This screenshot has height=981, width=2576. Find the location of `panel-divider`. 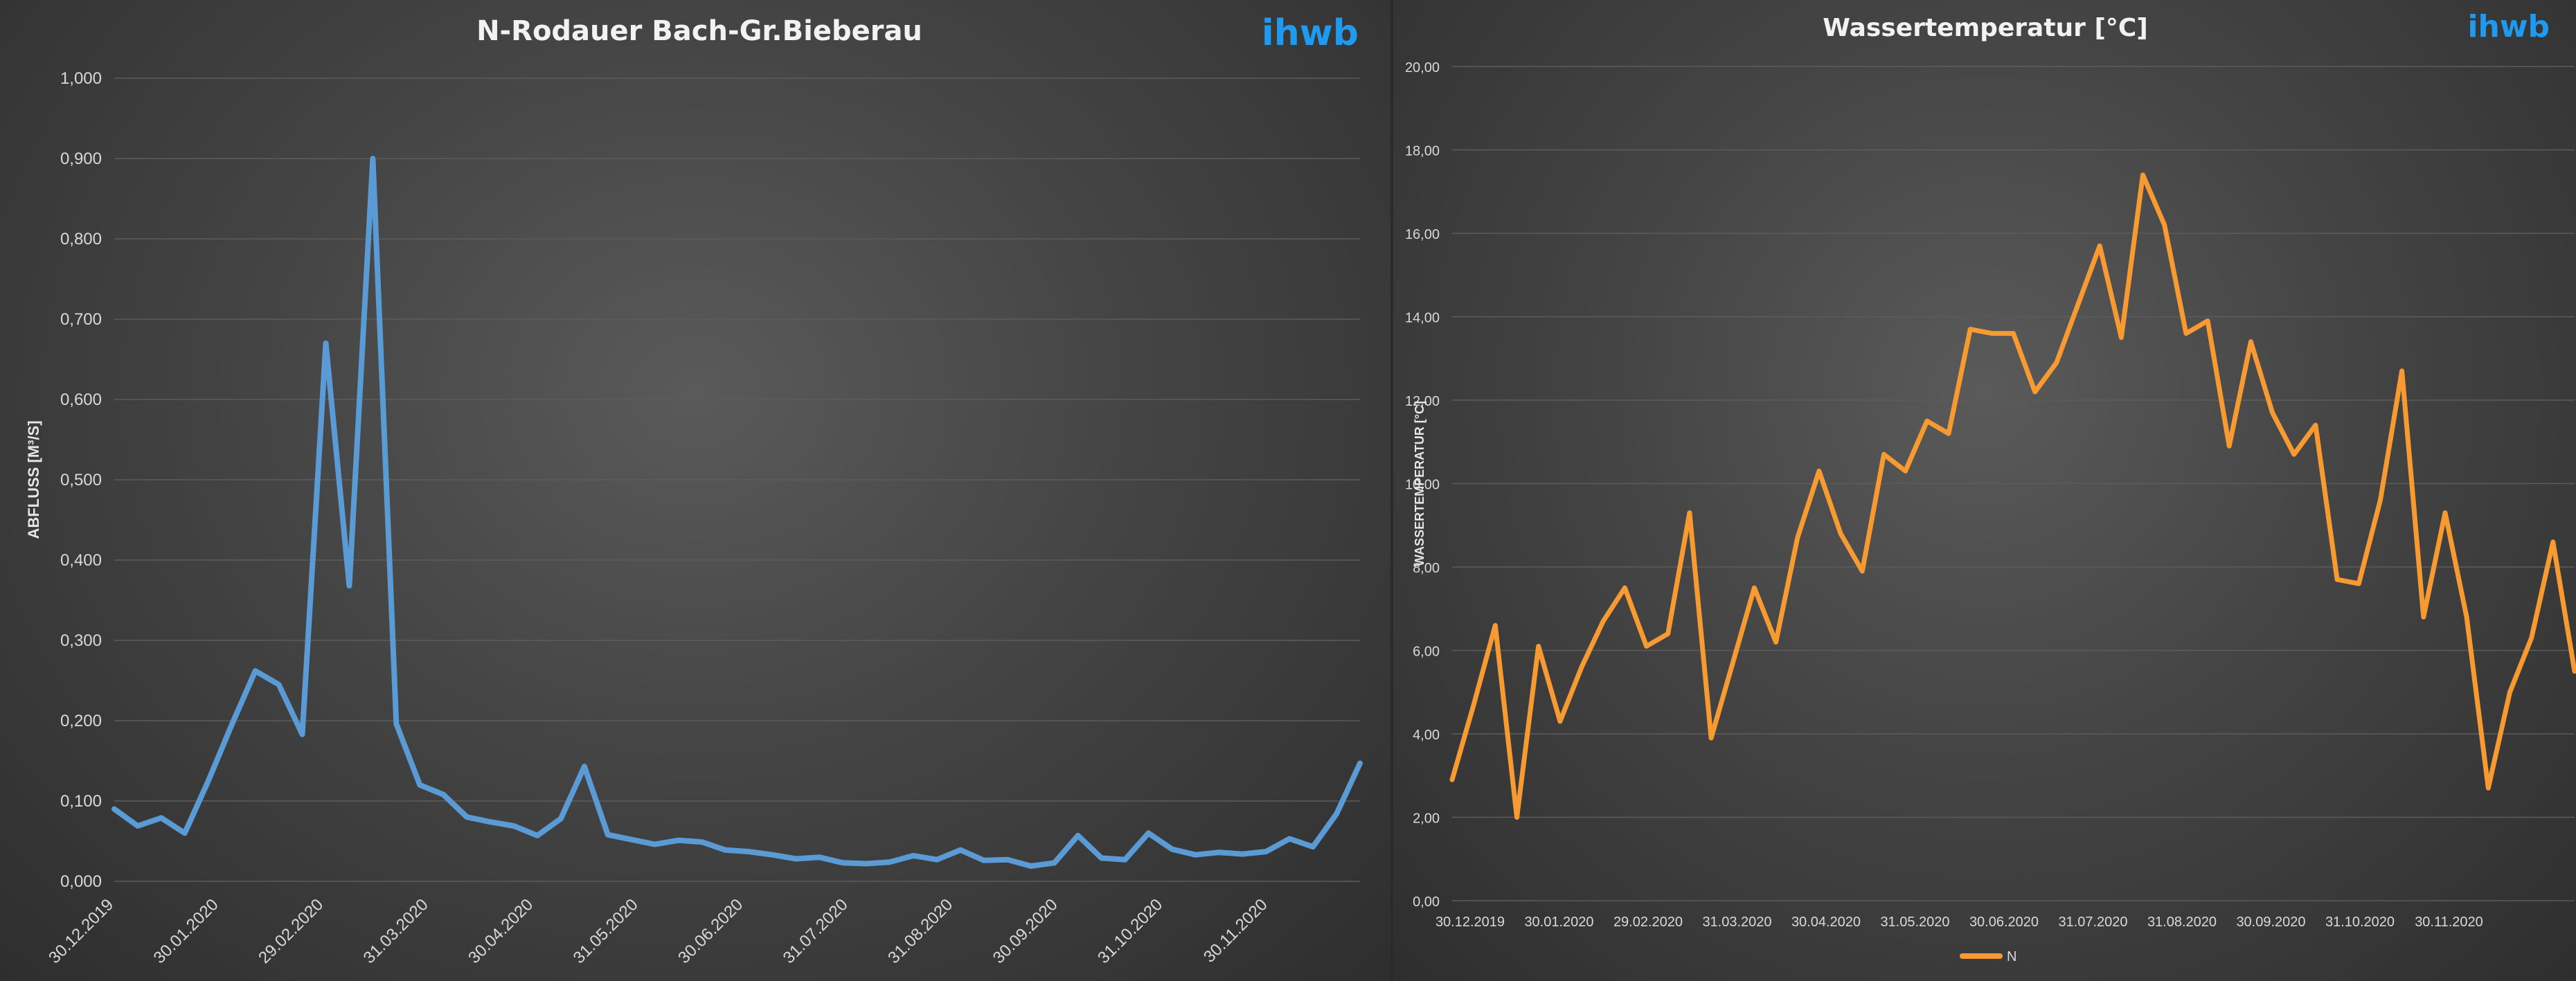

panel-divider is located at coordinates (1391, 490).